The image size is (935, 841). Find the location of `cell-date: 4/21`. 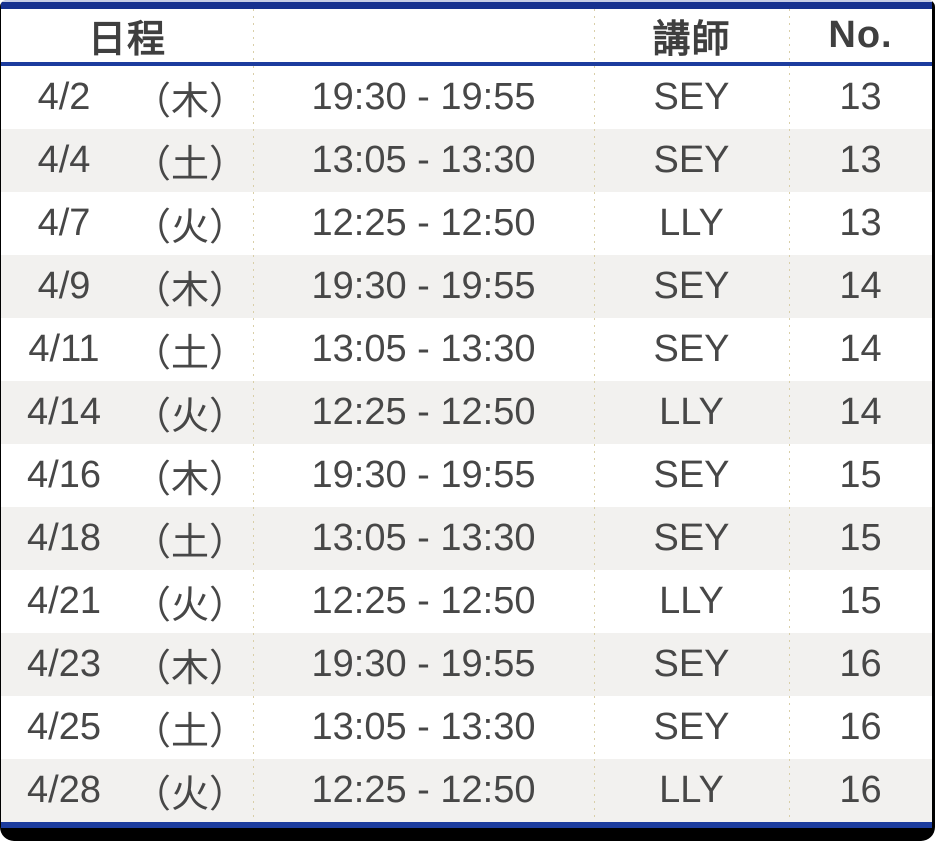

cell-date: 4/21 is located at coordinates (64, 601).